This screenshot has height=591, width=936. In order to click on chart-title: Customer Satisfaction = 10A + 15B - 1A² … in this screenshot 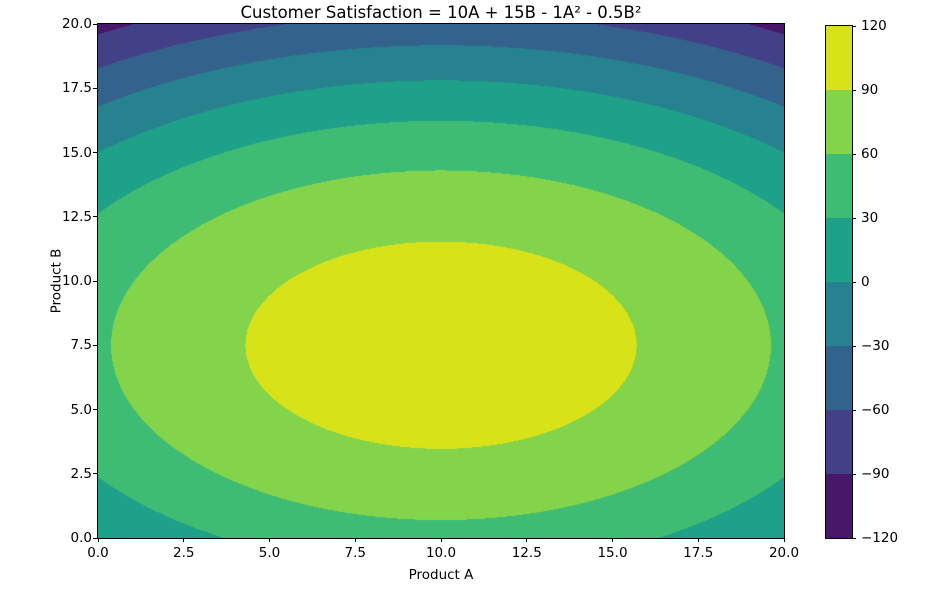, I will do `click(441, 12)`.